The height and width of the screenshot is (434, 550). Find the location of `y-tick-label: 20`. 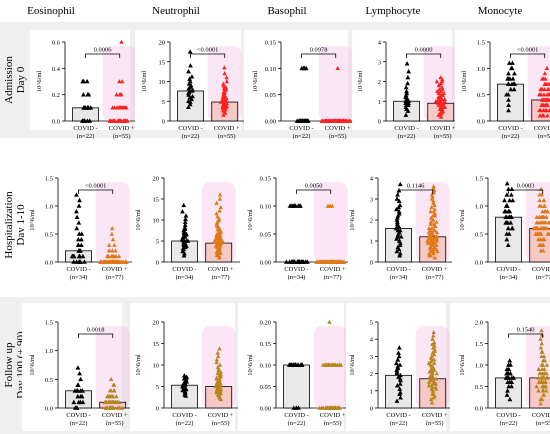

y-tick-label: 20 is located at coordinates (162, 43).